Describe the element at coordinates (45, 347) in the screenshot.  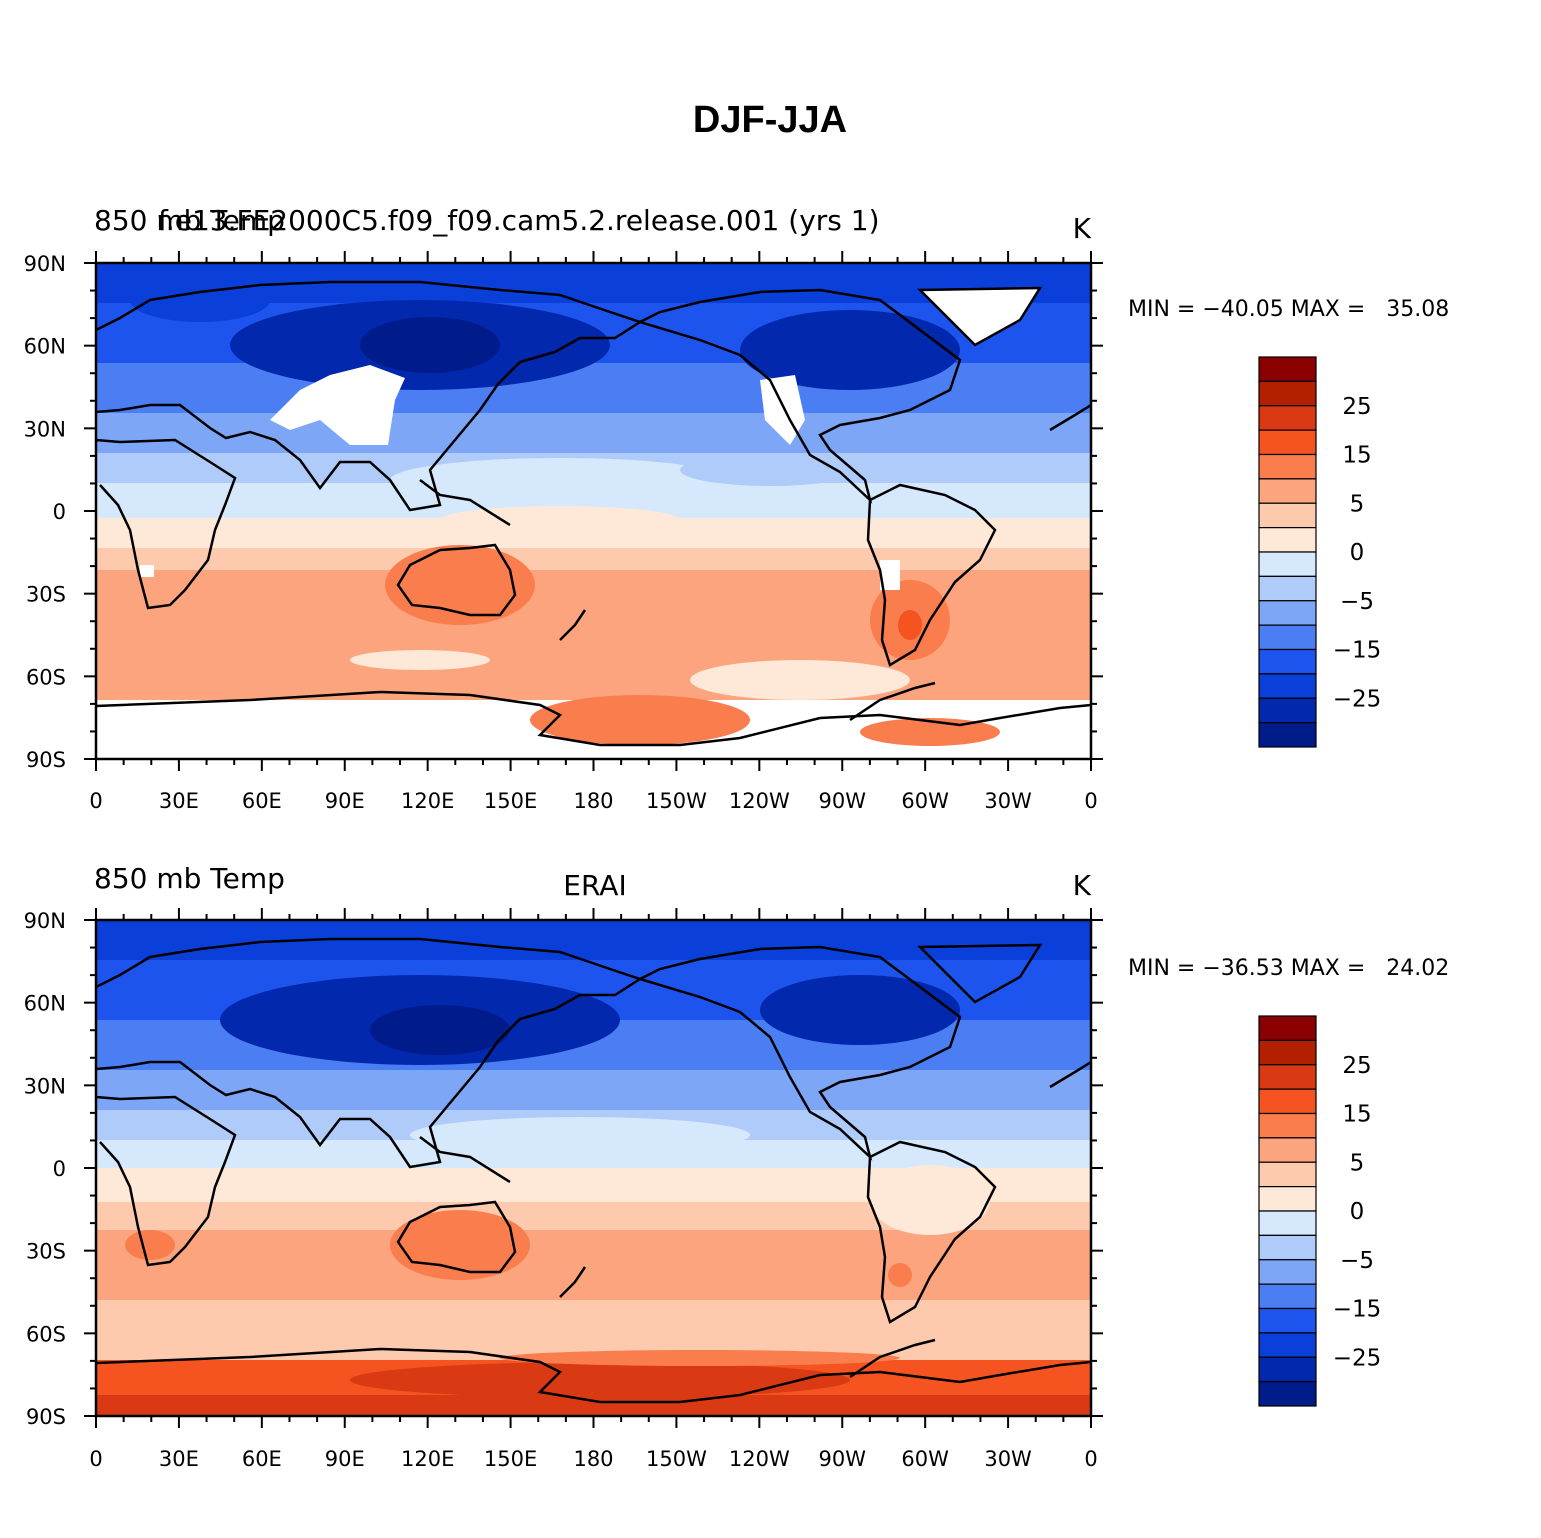
I see `lat-tick-label: 60N` at that location.